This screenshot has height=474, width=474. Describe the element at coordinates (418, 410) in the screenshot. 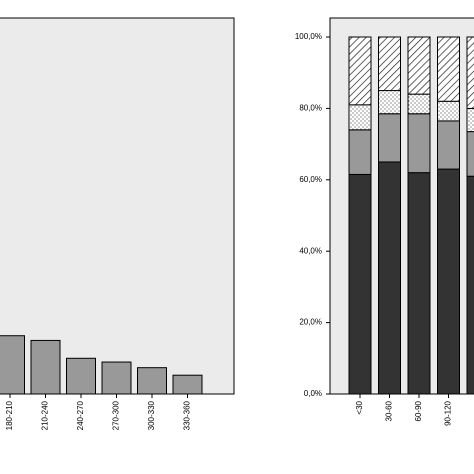

I see `right-x-tick-label: 60-90` at that location.